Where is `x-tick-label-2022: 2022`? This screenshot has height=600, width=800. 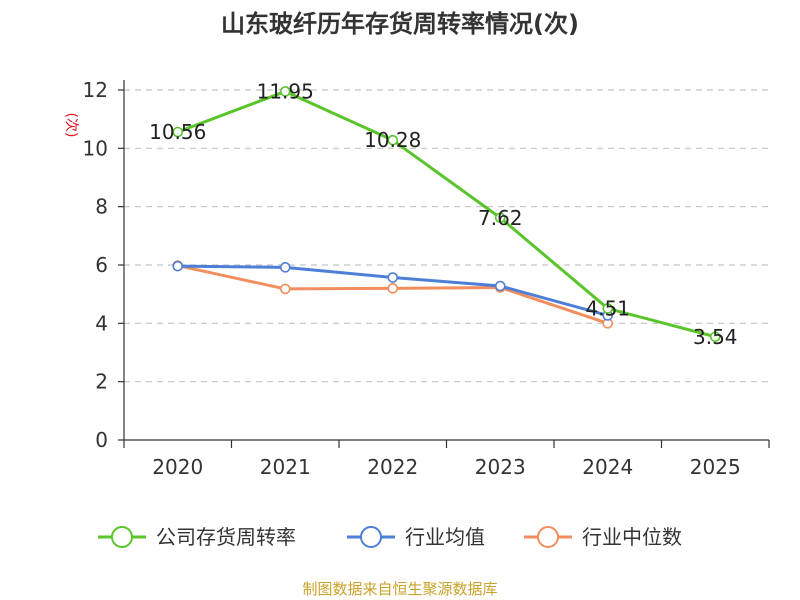
x-tick-label-2022: 2022 is located at coordinates (392, 467).